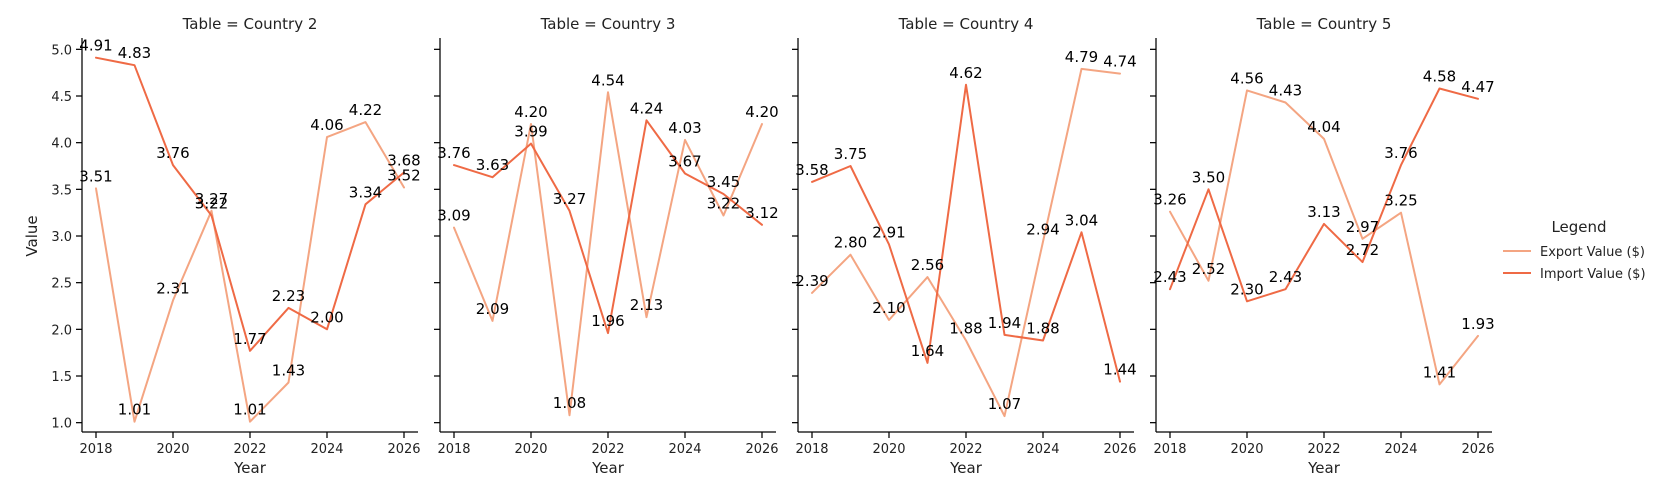  What do you see at coordinates (966, 468) in the screenshot?
I see `x-axis-label-3: Year` at bounding box center [966, 468].